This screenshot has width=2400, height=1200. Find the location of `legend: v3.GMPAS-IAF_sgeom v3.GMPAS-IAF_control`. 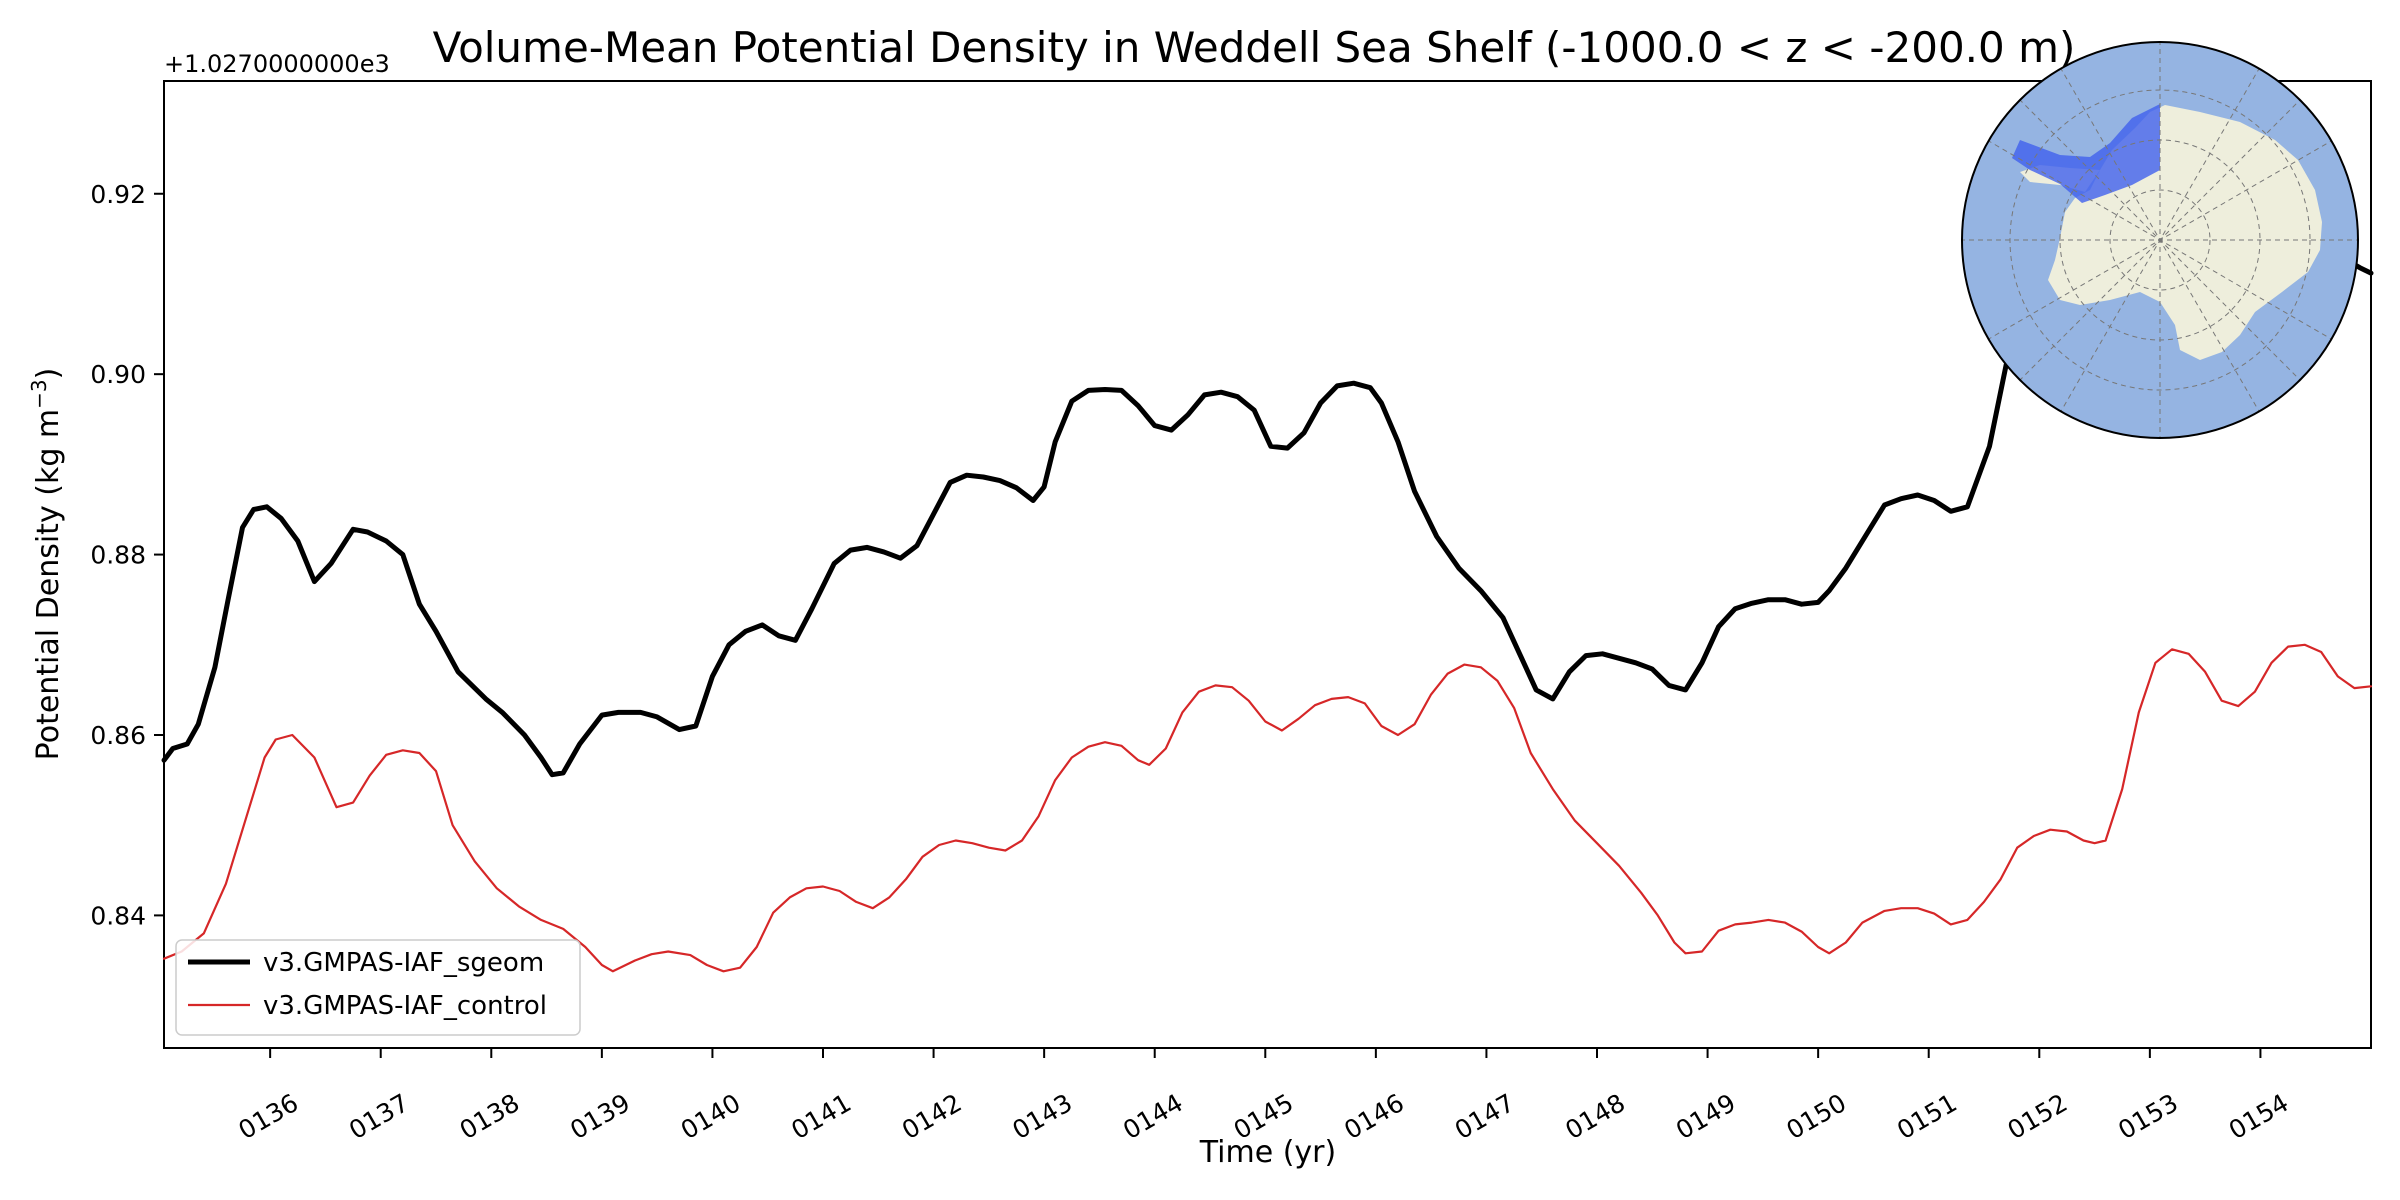

legend: v3.GMPAS-IAF_sgeom v3.GMPAS-IAF_control is located at coordinates (378, 987).